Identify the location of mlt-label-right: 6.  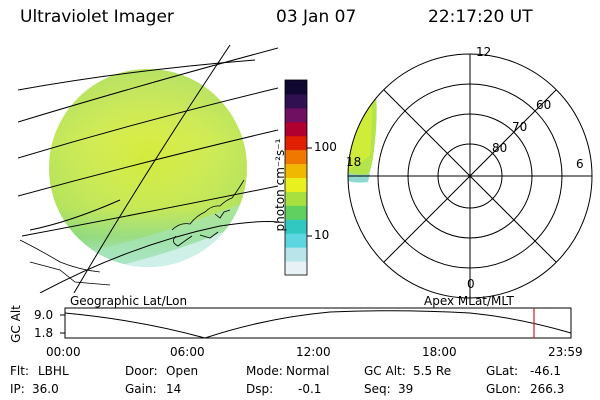
(580, 164).